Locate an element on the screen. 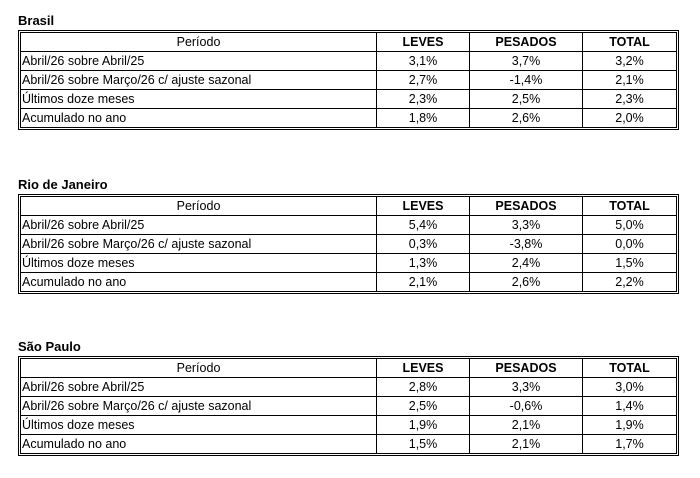 This screenshot has height=478, width=700. section-title: Brasil is located at coordinates (36, 20).